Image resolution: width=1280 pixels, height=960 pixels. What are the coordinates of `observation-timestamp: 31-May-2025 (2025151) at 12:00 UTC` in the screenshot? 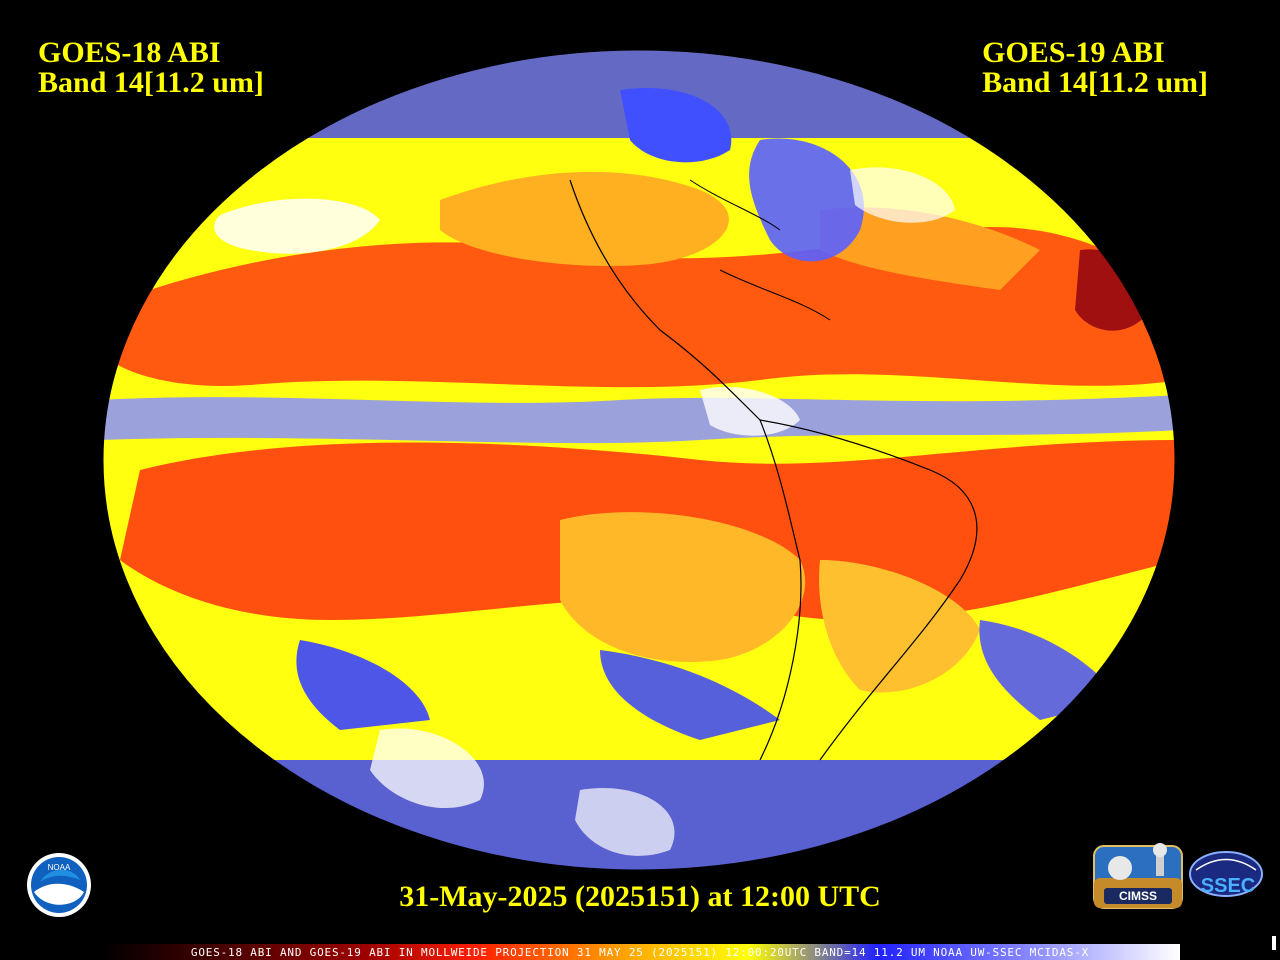 It's located at (640, 896).